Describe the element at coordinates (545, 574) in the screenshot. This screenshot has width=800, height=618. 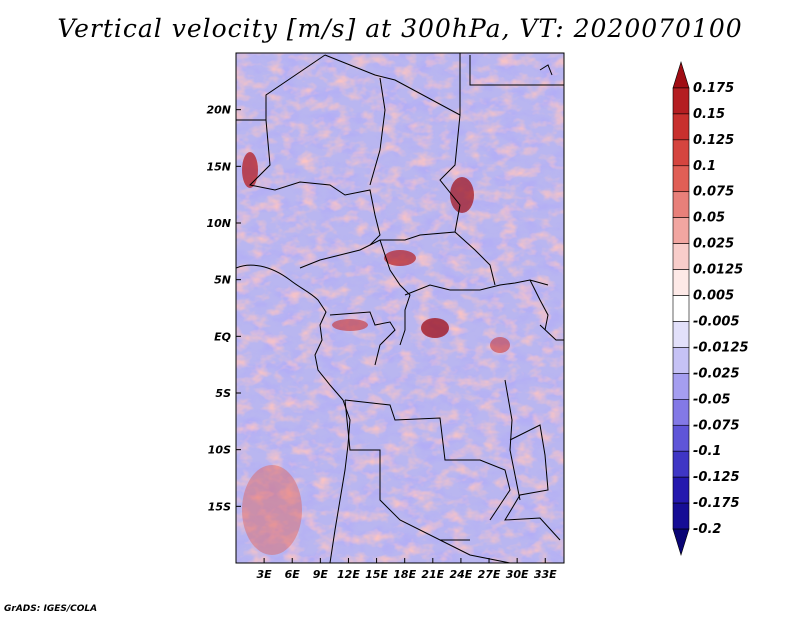
I see `lon-label: 33E` at that location.